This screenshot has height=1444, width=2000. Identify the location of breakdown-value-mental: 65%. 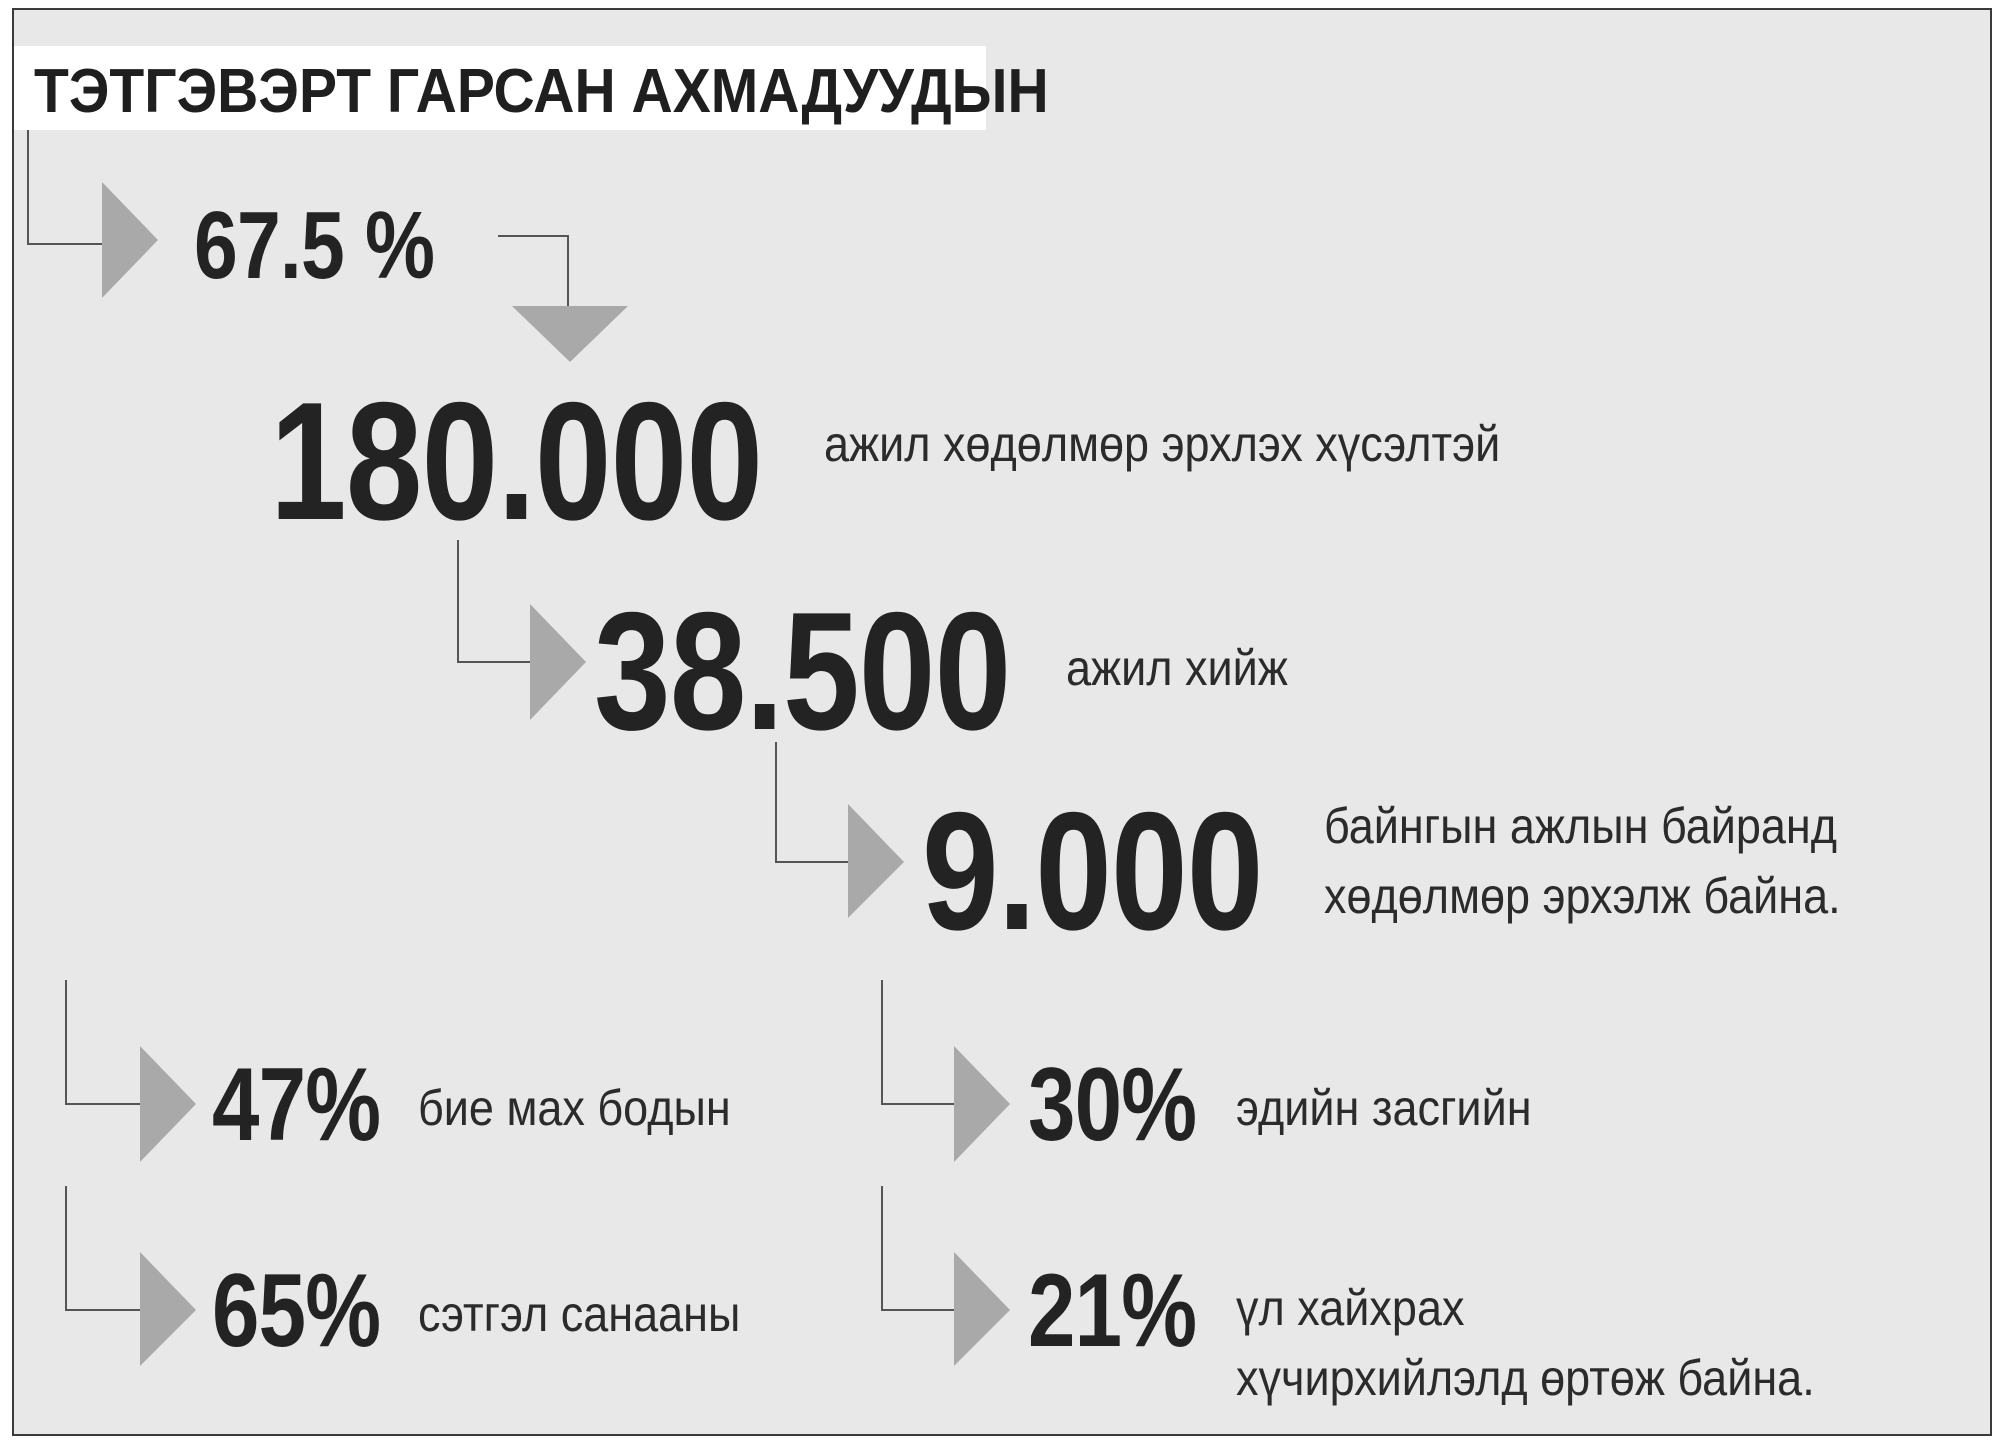
(296, 1311).